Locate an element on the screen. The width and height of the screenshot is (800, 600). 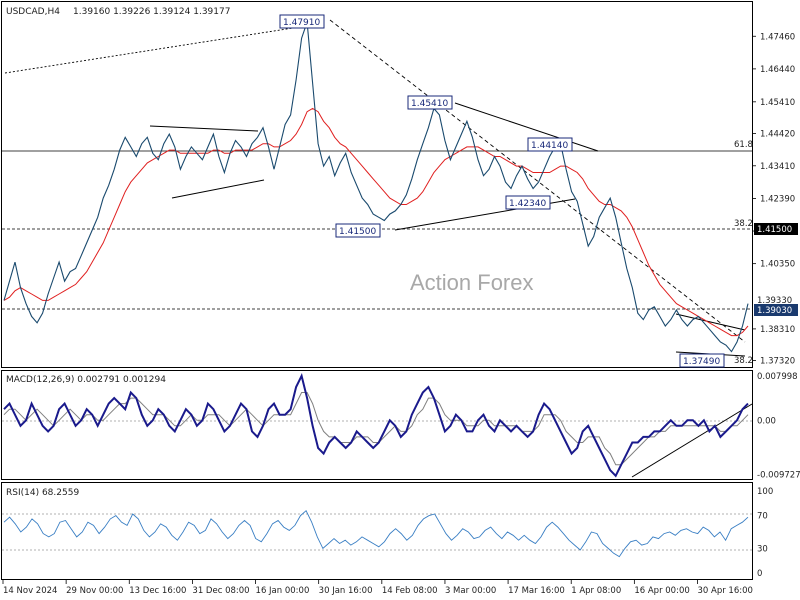
price-tick-label: 1.38310 is located at coordinates (777, 330).